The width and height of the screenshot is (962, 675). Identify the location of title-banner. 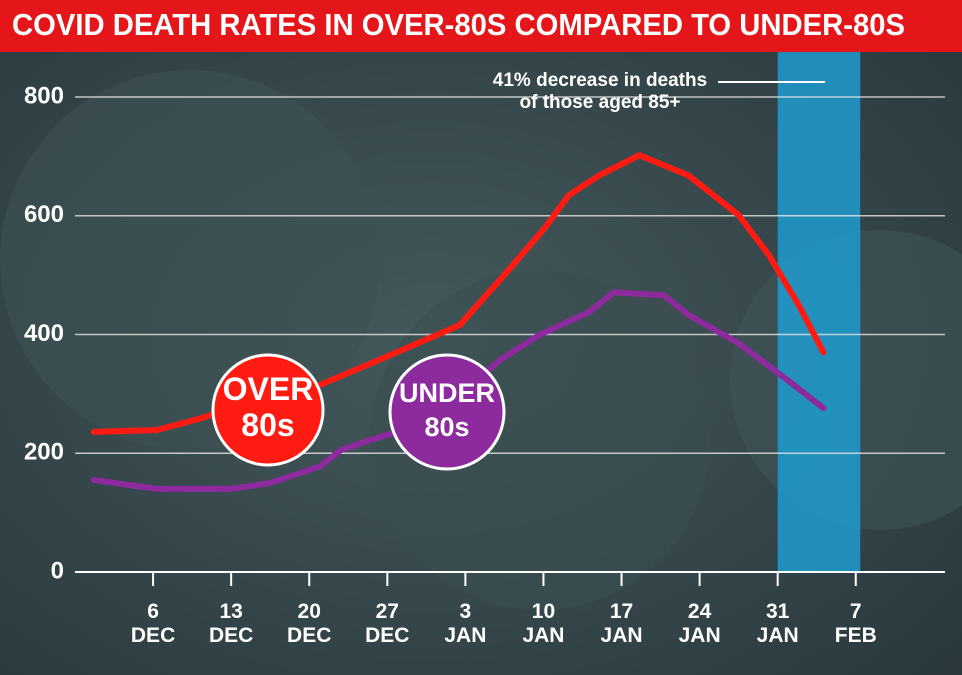
(481, 26).